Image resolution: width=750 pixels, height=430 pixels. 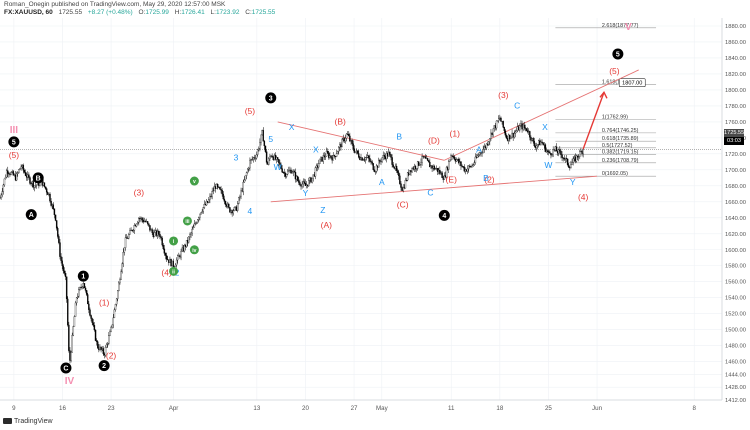 I want to click on wave-circle-label: 1, so click(x=83, y=277).